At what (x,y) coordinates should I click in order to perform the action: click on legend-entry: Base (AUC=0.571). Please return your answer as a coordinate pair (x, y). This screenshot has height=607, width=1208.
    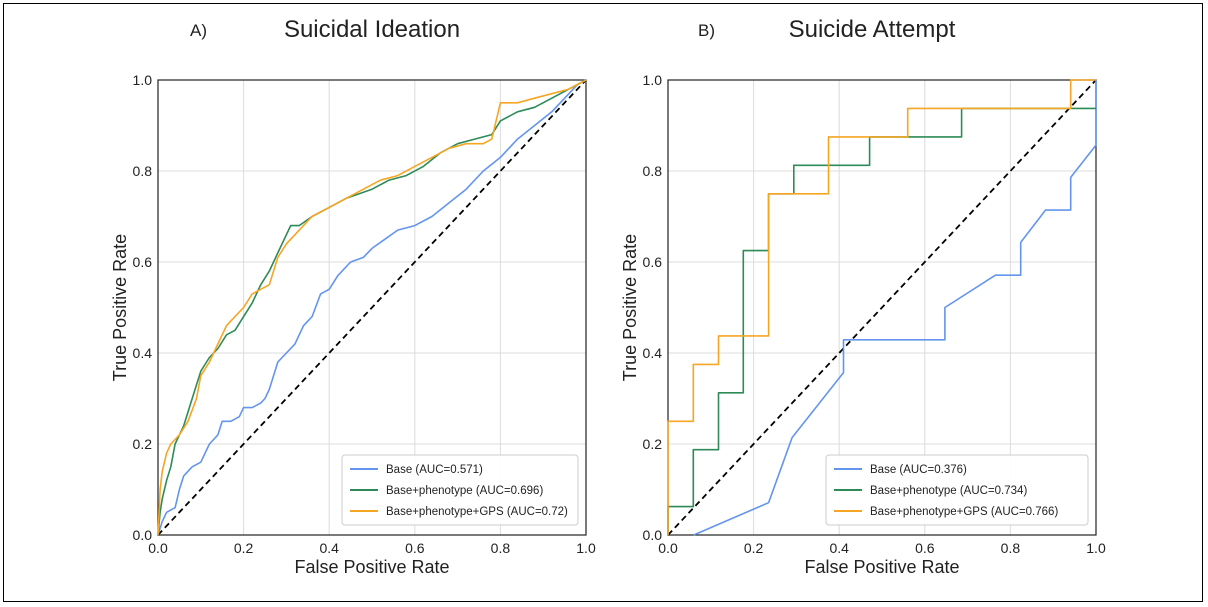
    Looking at the image, I should click on (434, 470).